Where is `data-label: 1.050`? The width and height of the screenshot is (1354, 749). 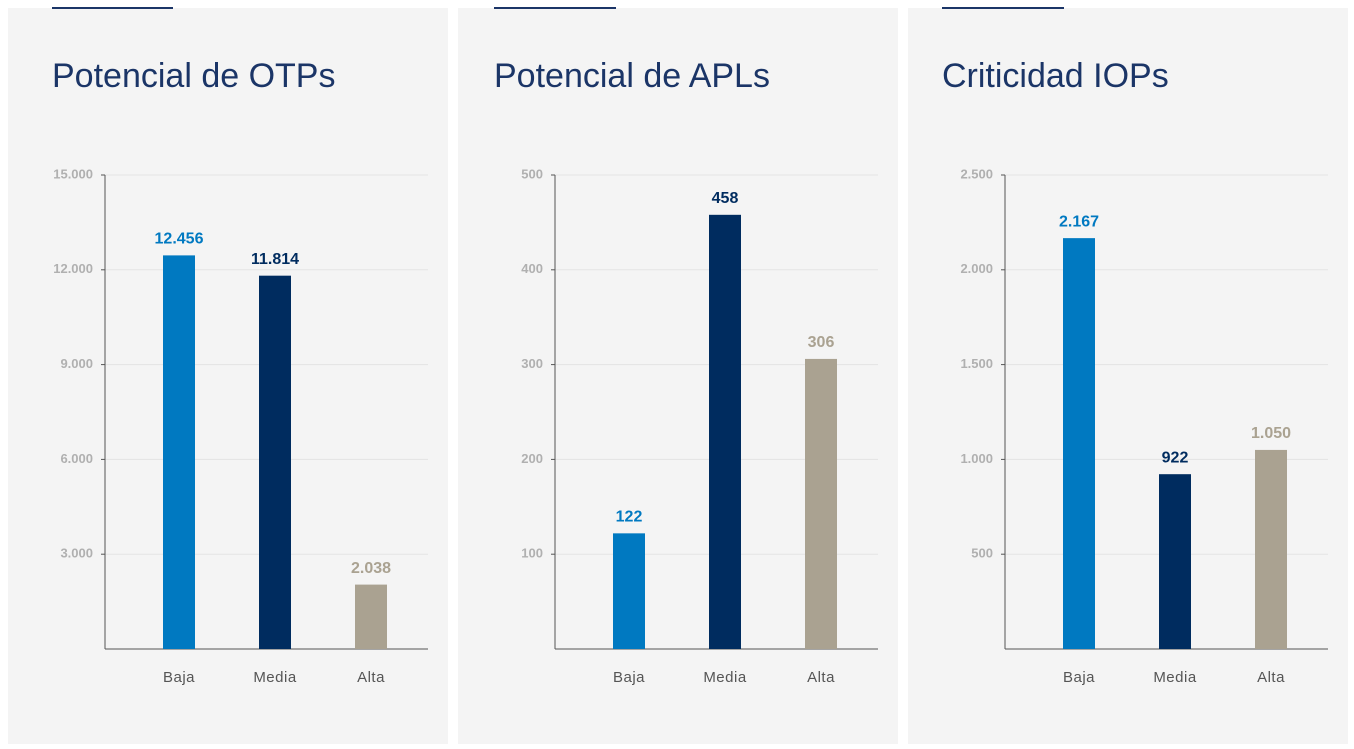 data-label: 1.050 is located at coordinates (1271, 433).